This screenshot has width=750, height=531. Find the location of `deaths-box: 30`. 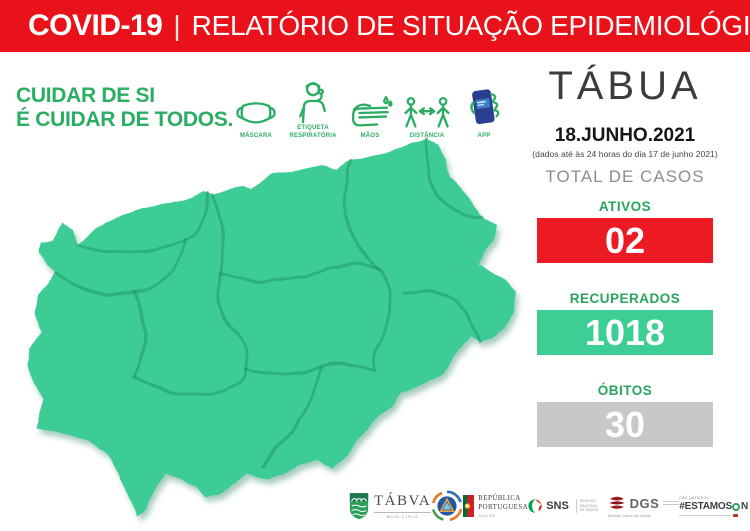

deaths-box: 30 is located at coordinates (625, 424).